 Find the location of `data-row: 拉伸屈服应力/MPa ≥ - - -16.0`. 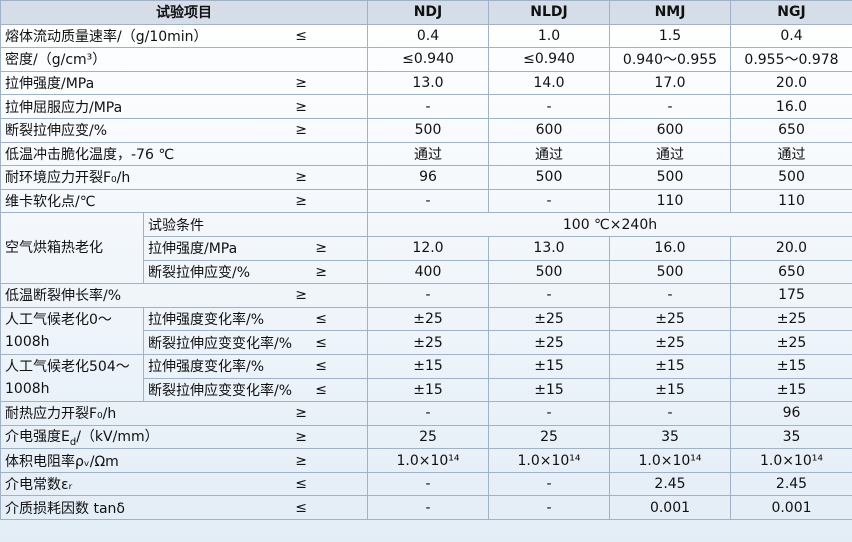

data-row: 拉伸屈服应力/MPa ≥ - - -16.0 is located at coordinates (426, 106).